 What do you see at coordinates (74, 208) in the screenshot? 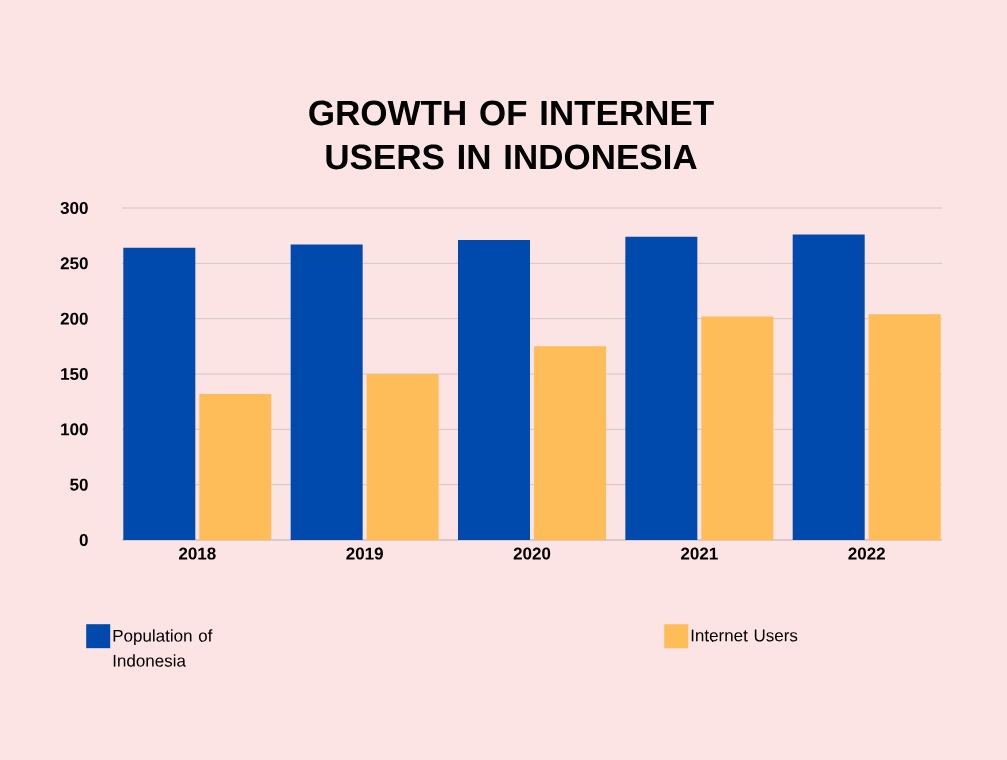
I see `y-tick-label: 300` at bounding box center [74, 208].